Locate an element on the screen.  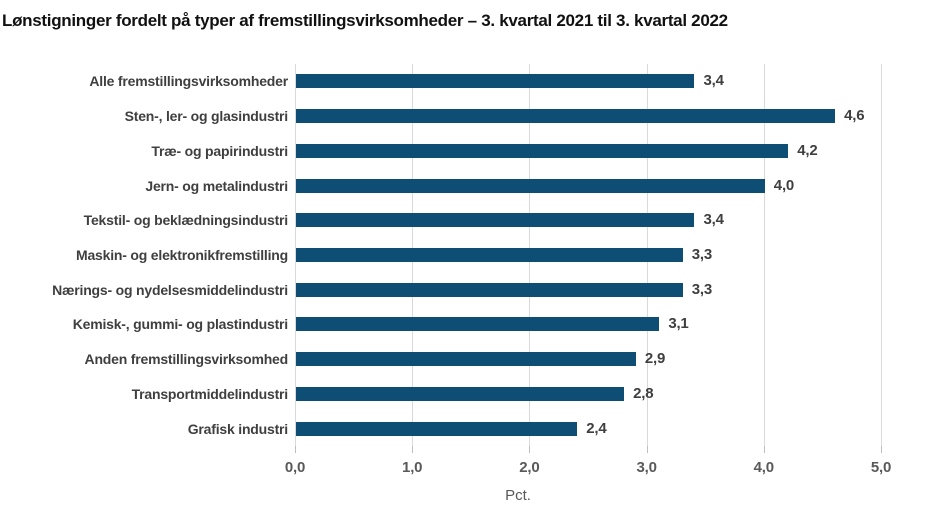
category-label: Nærings- og nydelsesmiddelindustri is located at coordinates (170, 289).